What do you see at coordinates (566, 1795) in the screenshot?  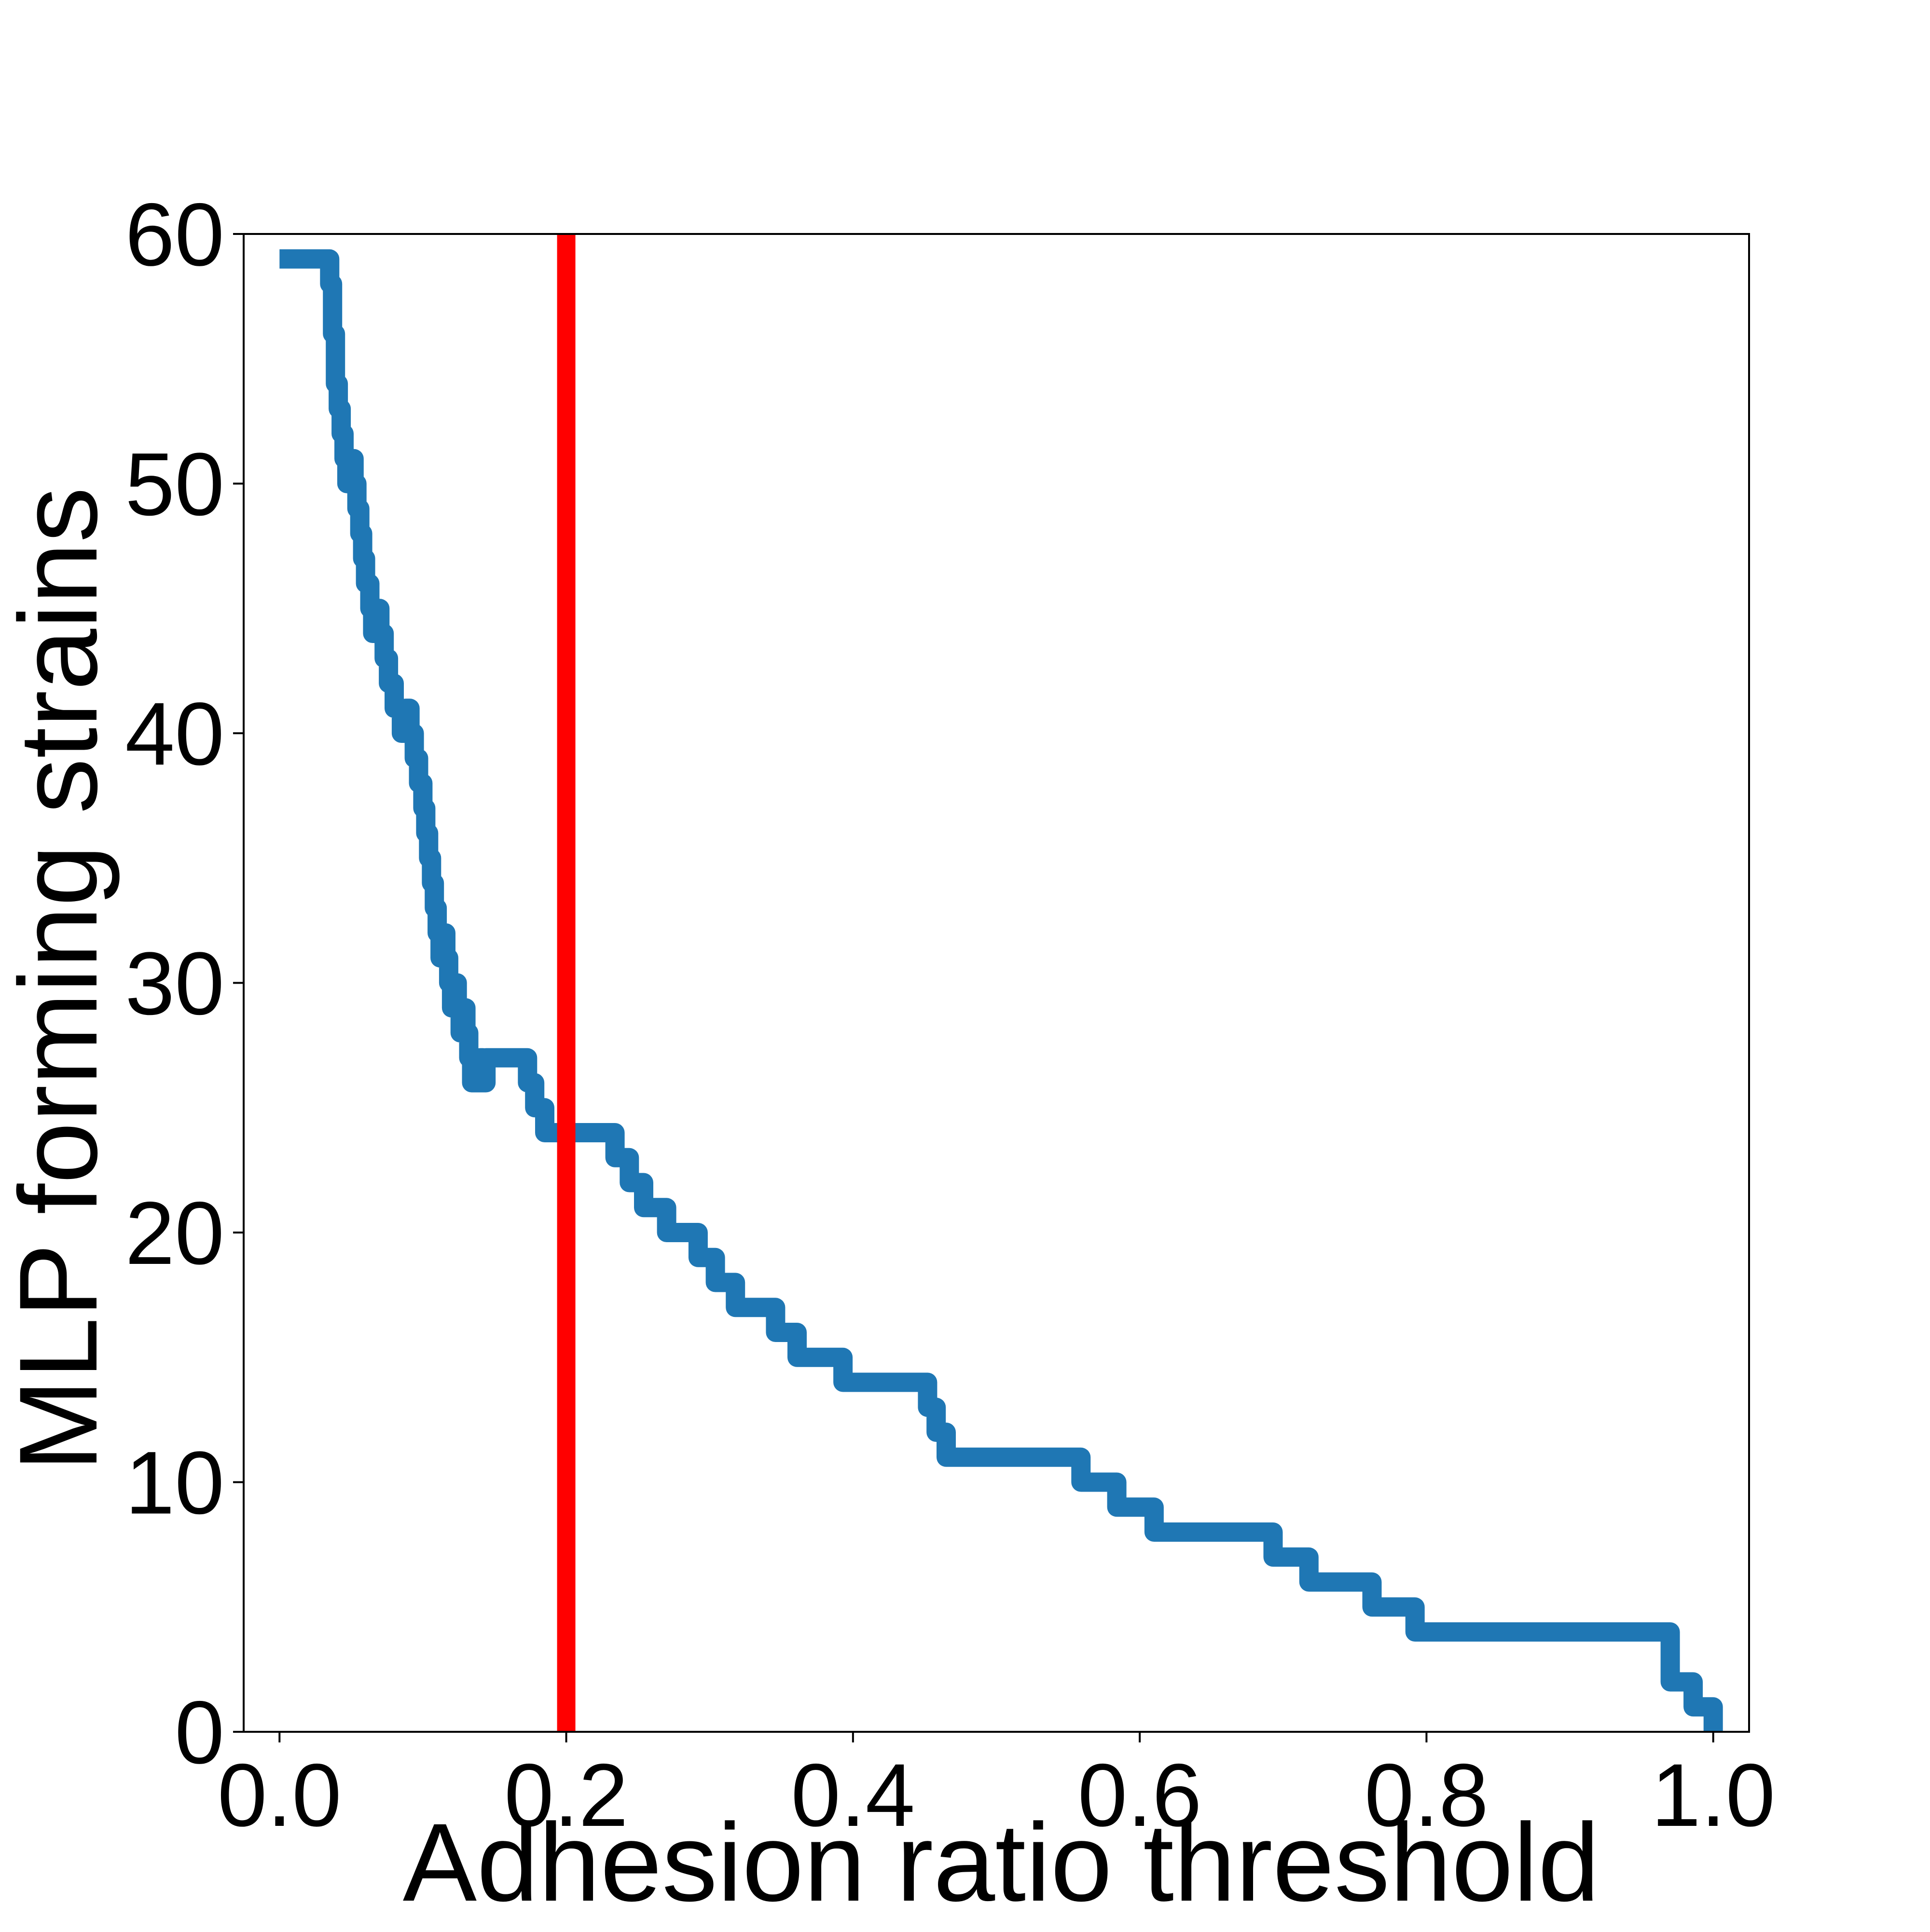 I see `x-tick-label: 0.2` at bounding box center [566, 1795].